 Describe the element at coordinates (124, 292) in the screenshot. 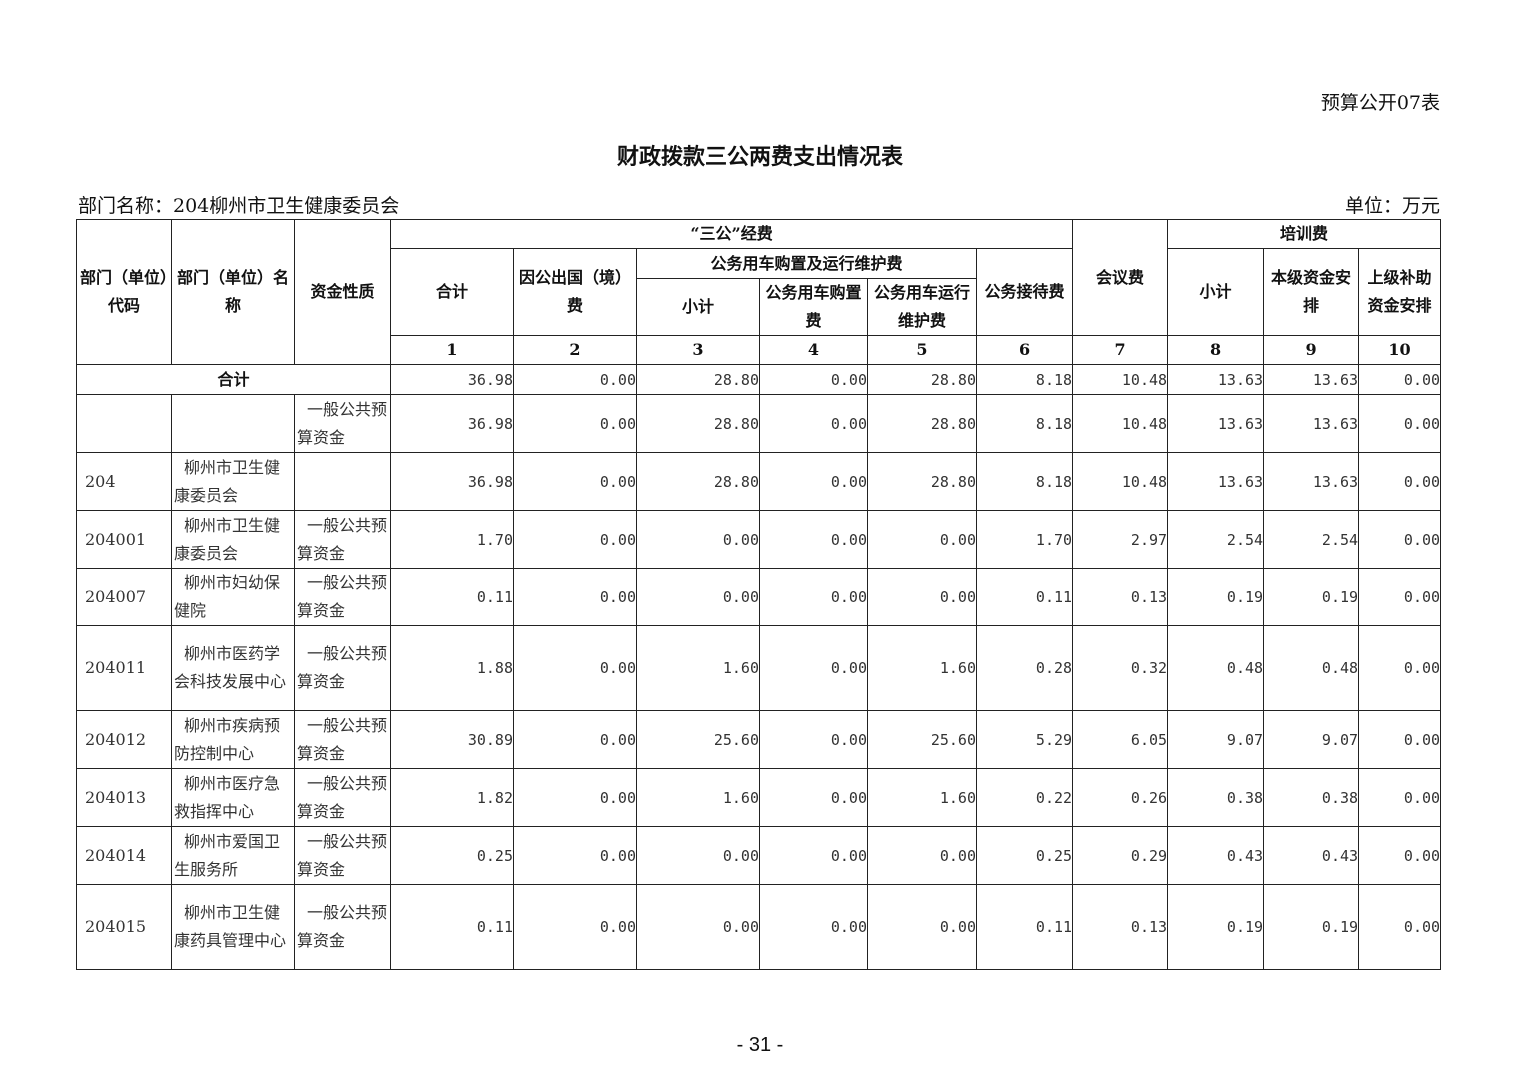

I see `header-code: 部门（单位）代码` at that location.